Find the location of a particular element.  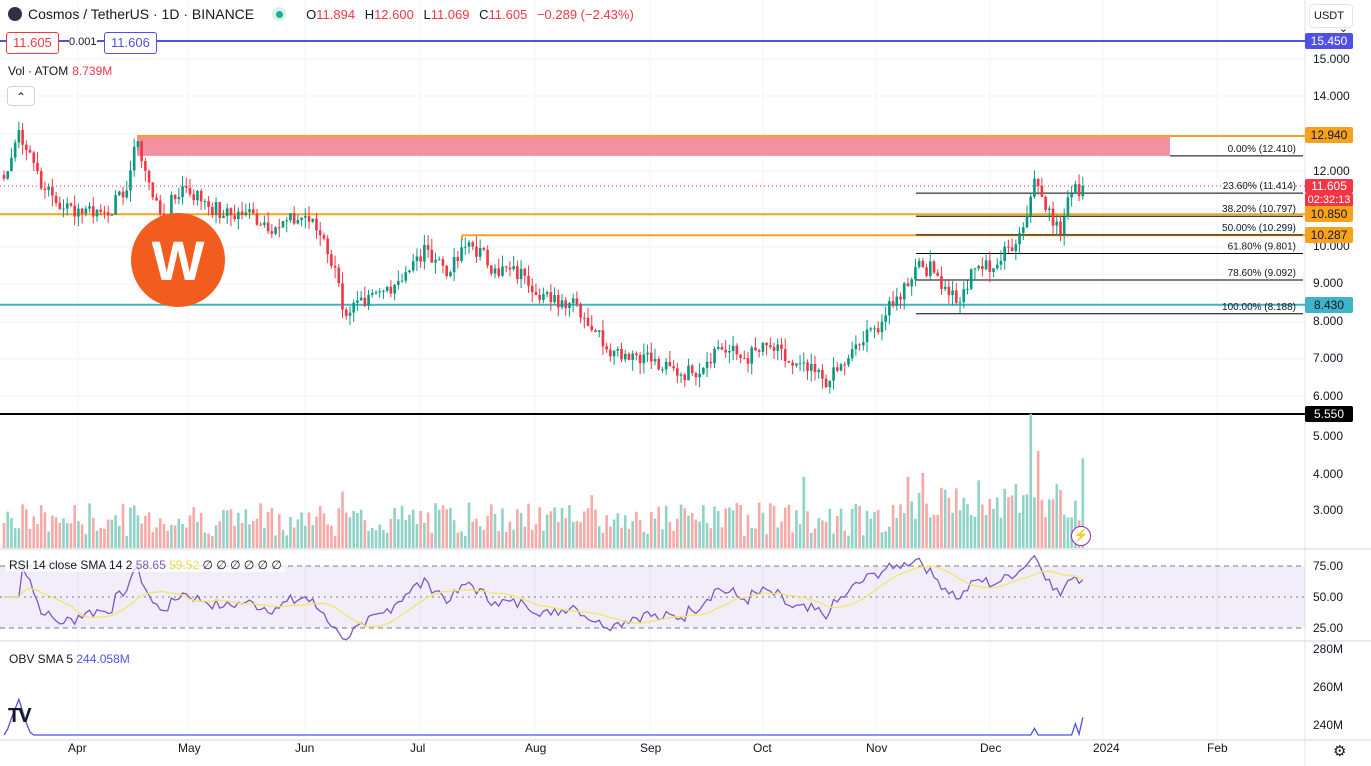

time-axis-label: Apr is located at coordinates (77, 748).